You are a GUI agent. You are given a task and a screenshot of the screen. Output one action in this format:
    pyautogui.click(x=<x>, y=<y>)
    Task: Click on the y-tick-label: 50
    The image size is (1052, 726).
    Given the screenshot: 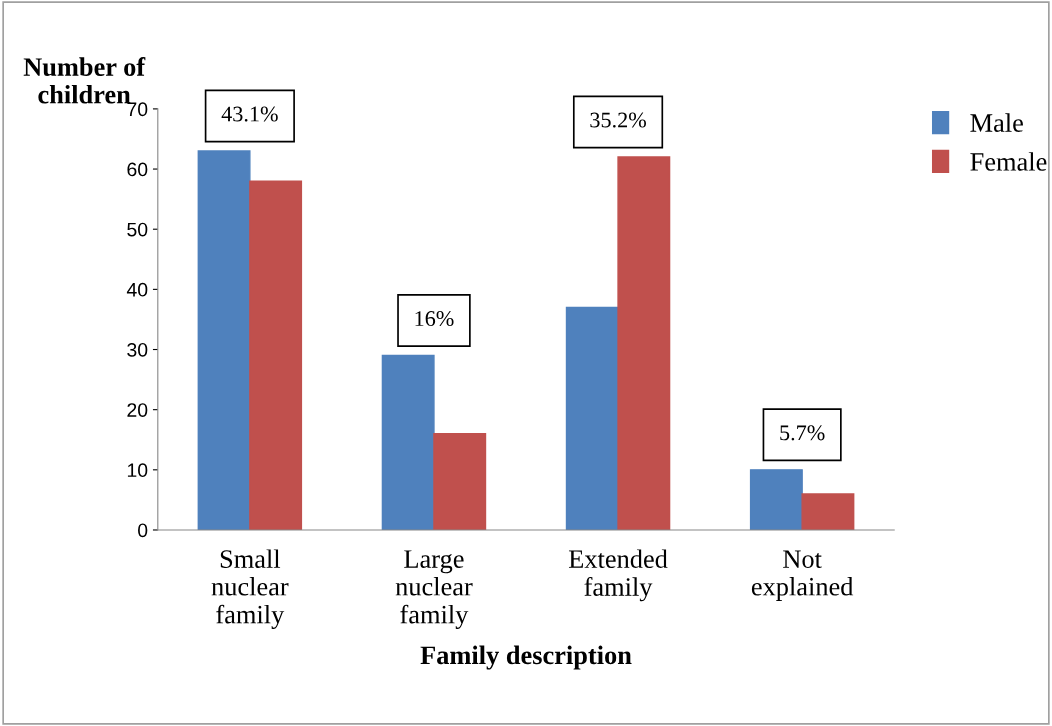 What is the action you would take?
    pyautogui.click(x=137, y=229)
    